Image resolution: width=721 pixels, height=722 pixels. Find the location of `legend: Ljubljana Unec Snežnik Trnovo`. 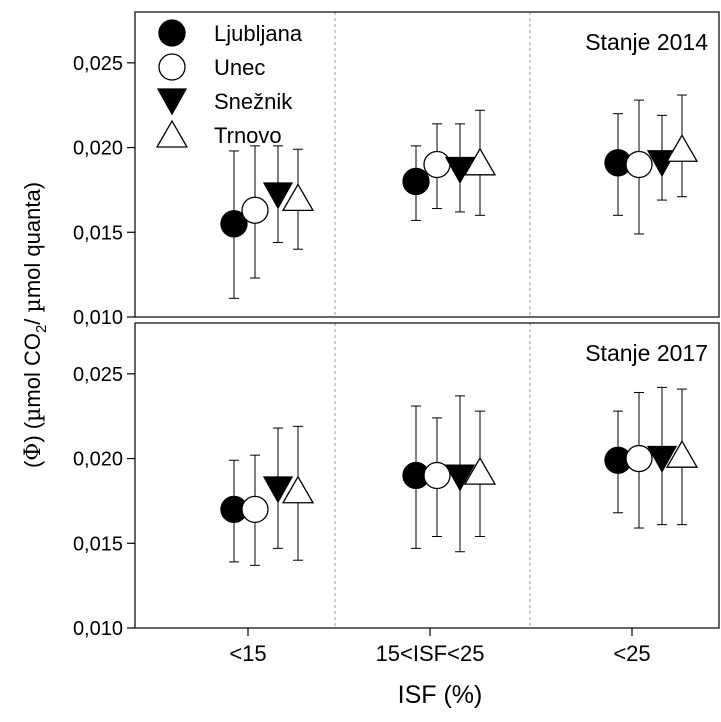

legend: Ljubljana Unec Snežnik Trnovo is located at coordinates (229, 83).